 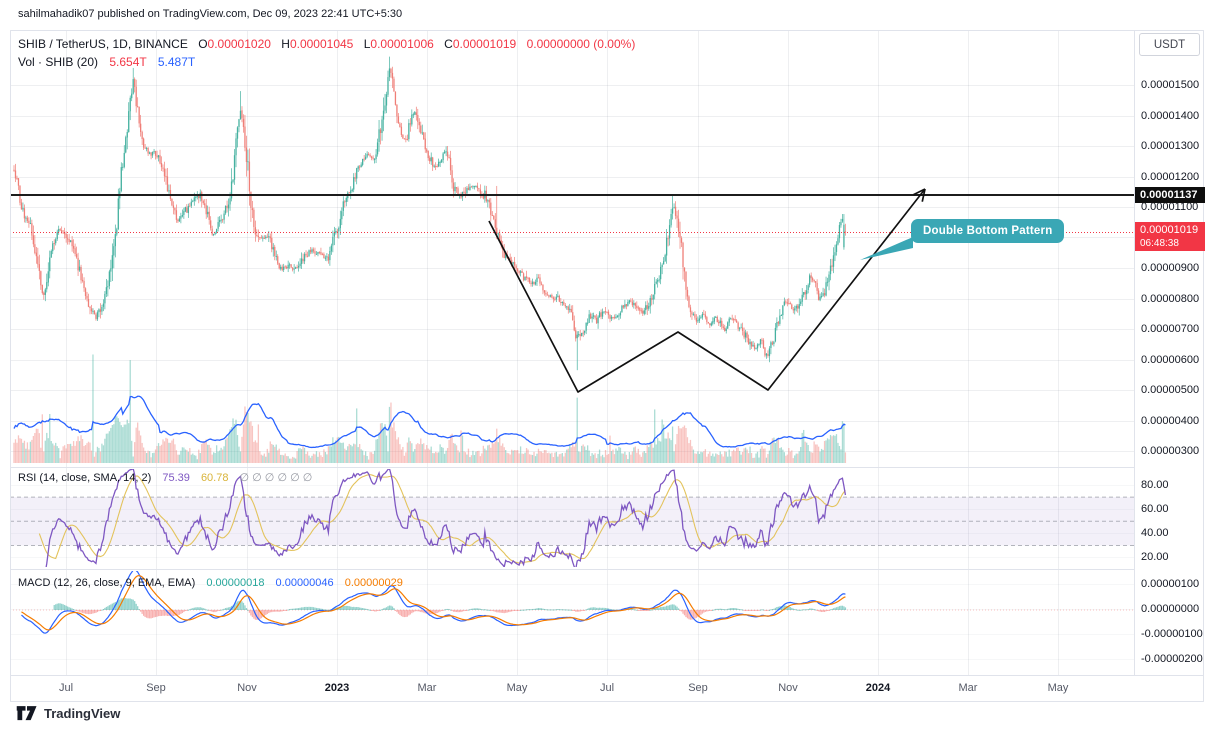 What do you see at coordinates (1155, 557) in the screenshot?
I see `price-axis-label: 20.00` at bounding box center [1155, 557].